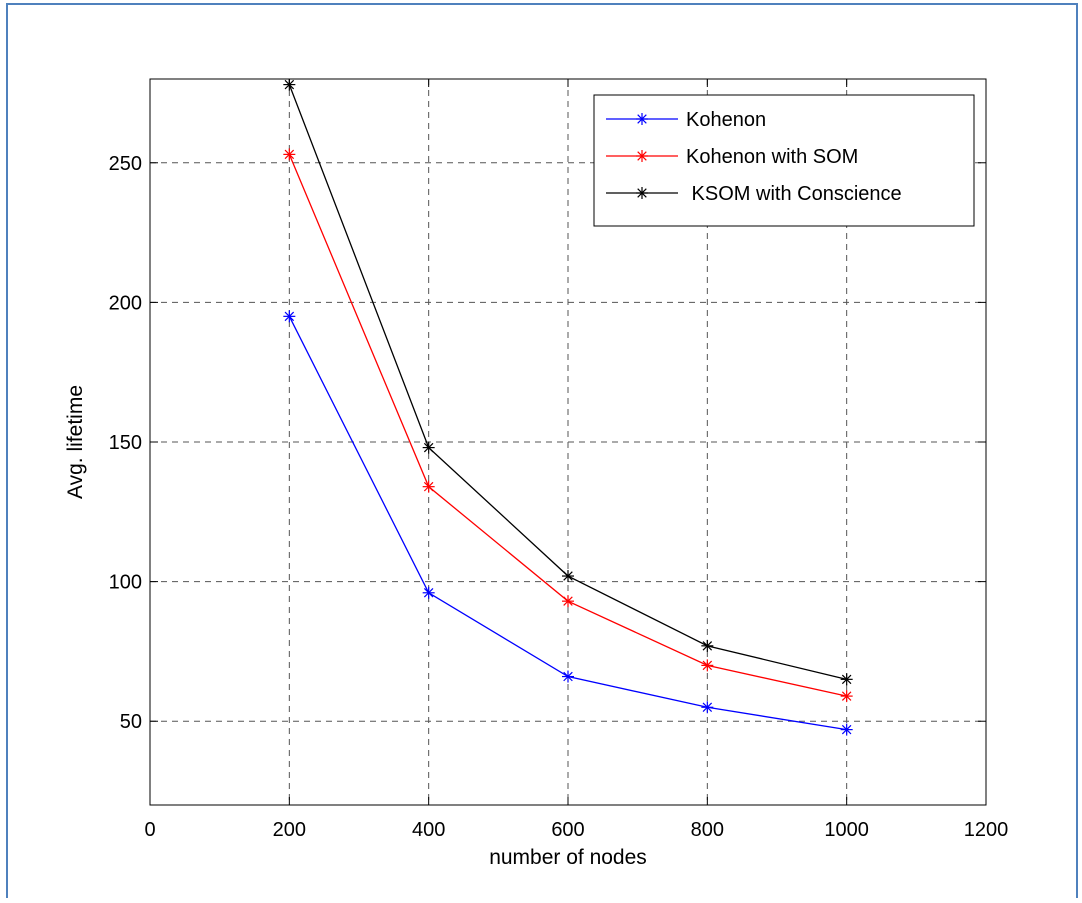 This screenshot has height=903, width=1082. Describe the element at coordinates (428, 830) in the screenshot. I see `x-tick-label: 400` at that location.